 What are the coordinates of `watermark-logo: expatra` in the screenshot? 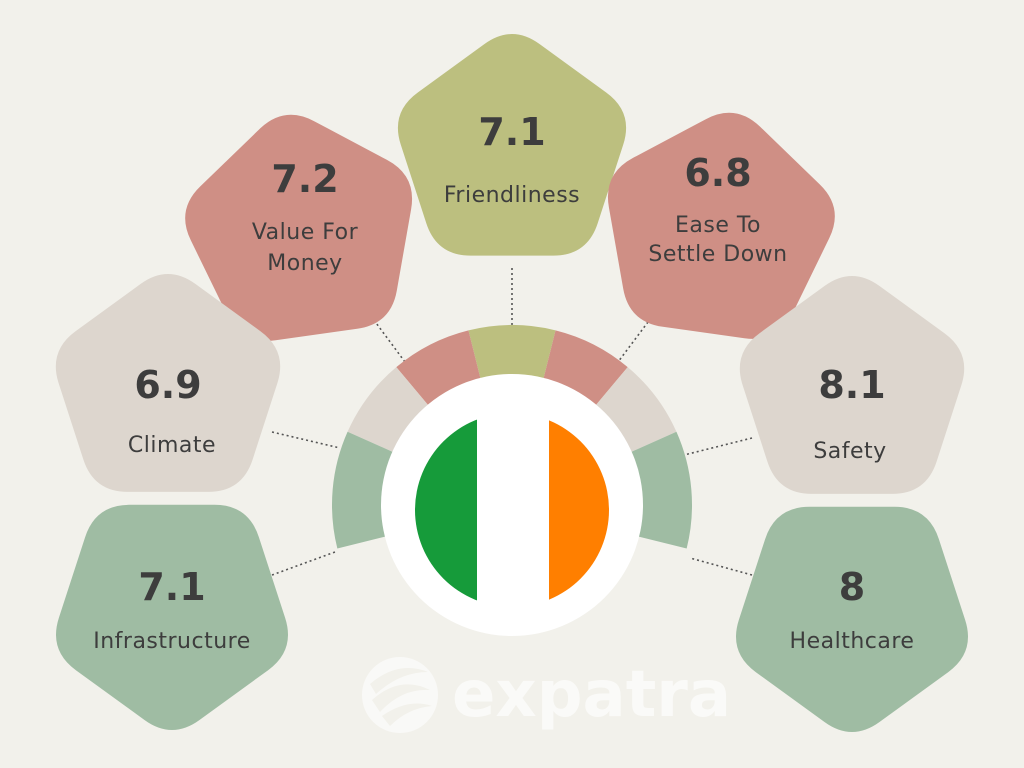 It's located at (546, 695).